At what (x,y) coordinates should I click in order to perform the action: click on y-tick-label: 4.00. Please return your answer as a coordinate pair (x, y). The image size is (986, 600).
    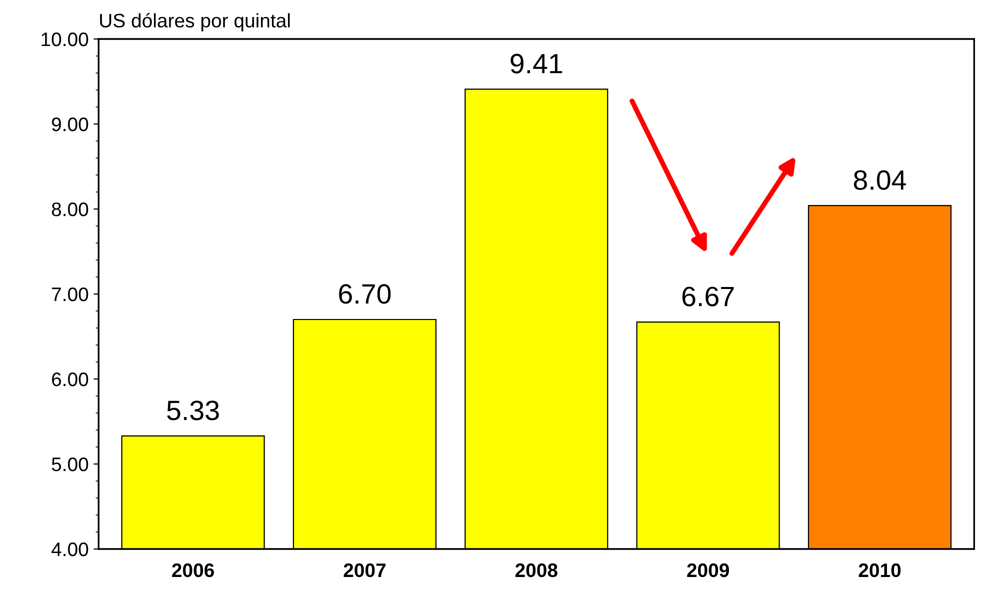
    Looking at the image, I should click on (69, 549).